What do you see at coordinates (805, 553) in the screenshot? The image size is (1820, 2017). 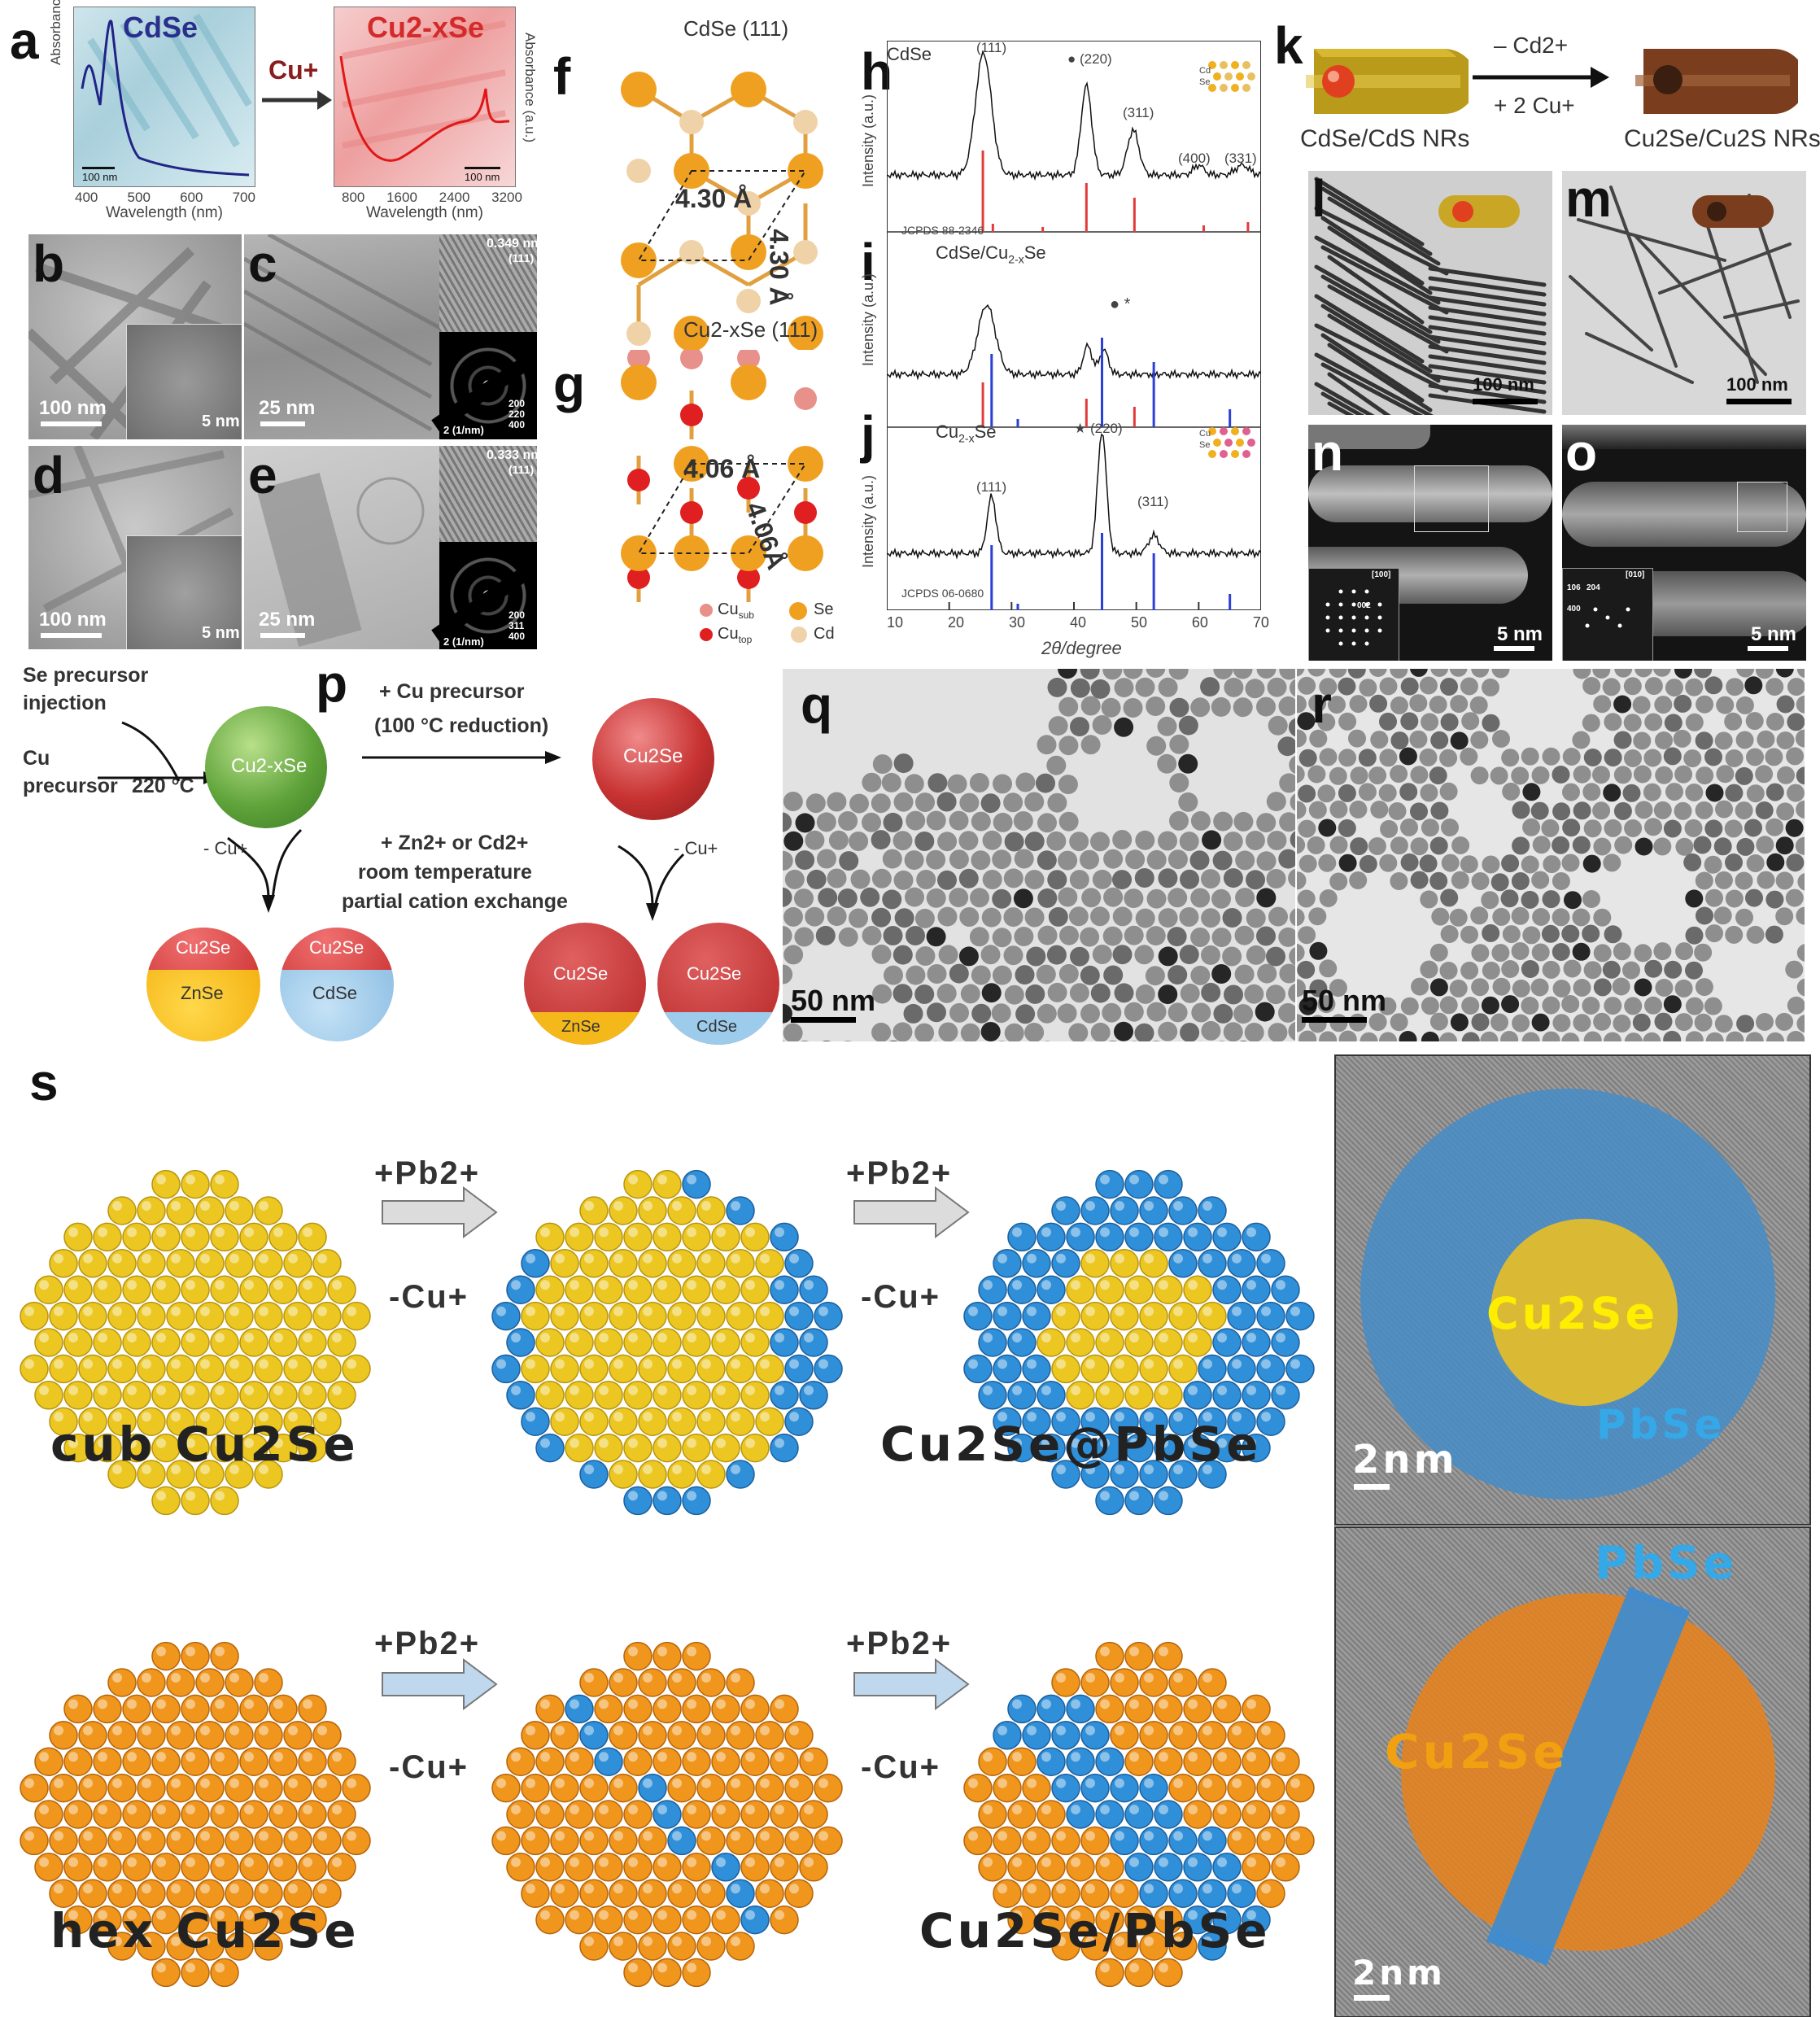 I see `se-atom` at bounding box center [805, 553].